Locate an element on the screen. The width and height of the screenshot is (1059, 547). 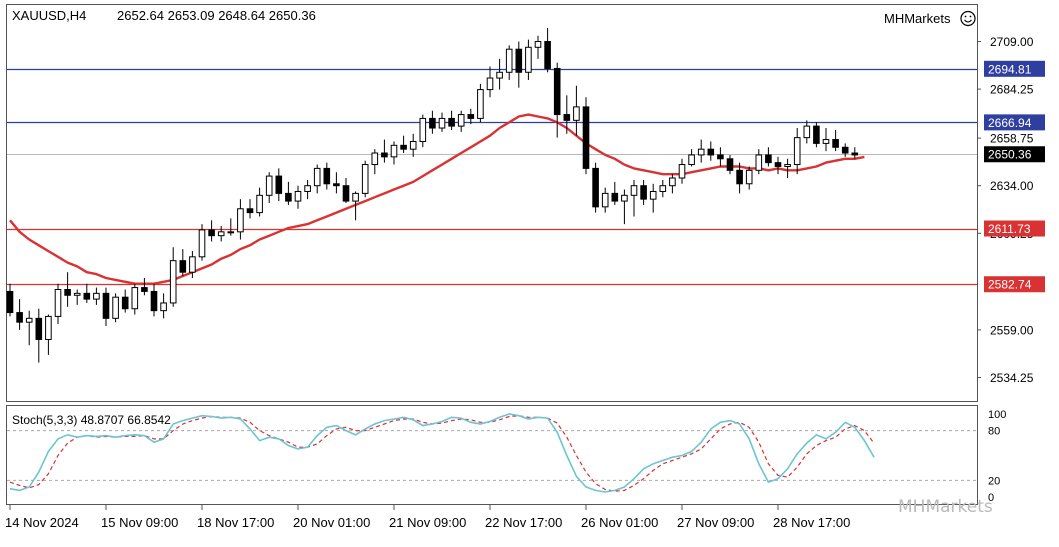
level-price-tags: 2694.81 2666.94 2611.73 2582.74 2650.36 is located at coordinates (1014, 176).